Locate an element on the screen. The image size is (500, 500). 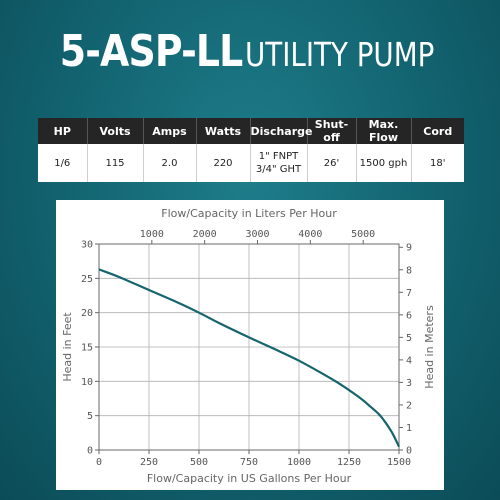
x2-tick-label: 1000 is located at coordinates (152, 234).